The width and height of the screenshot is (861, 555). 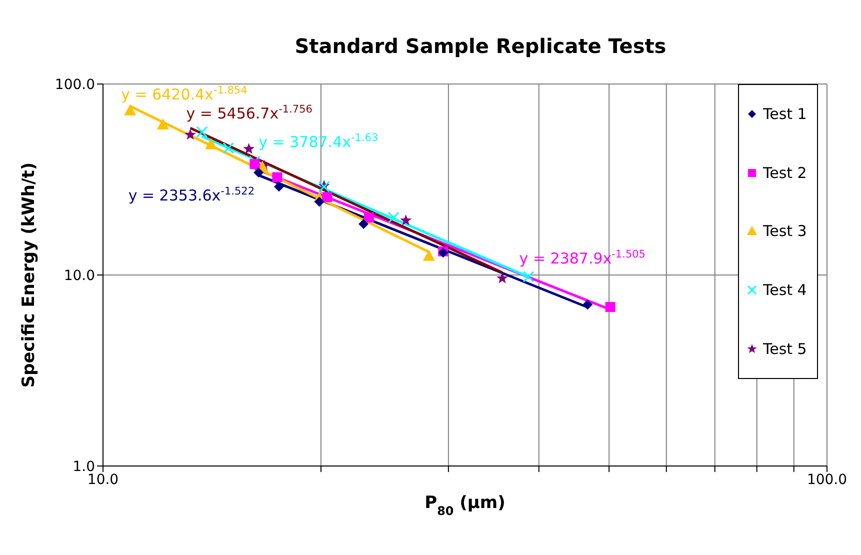 I want to click on legend-label: Test 1, so click(x=785, y=114).